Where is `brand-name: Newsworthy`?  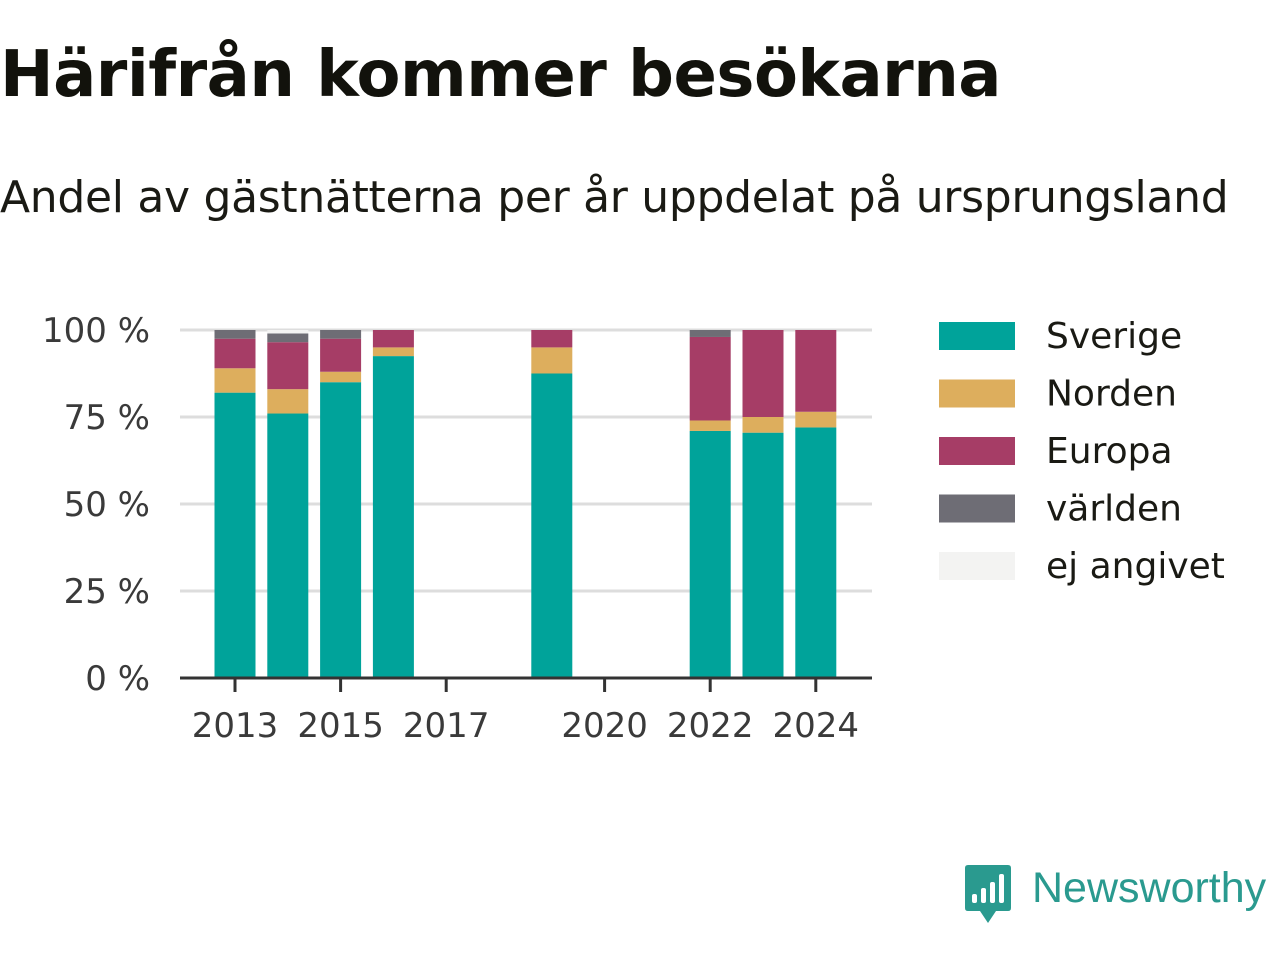
brand-name: Newsworthy is located at coordinates (1149, 888).